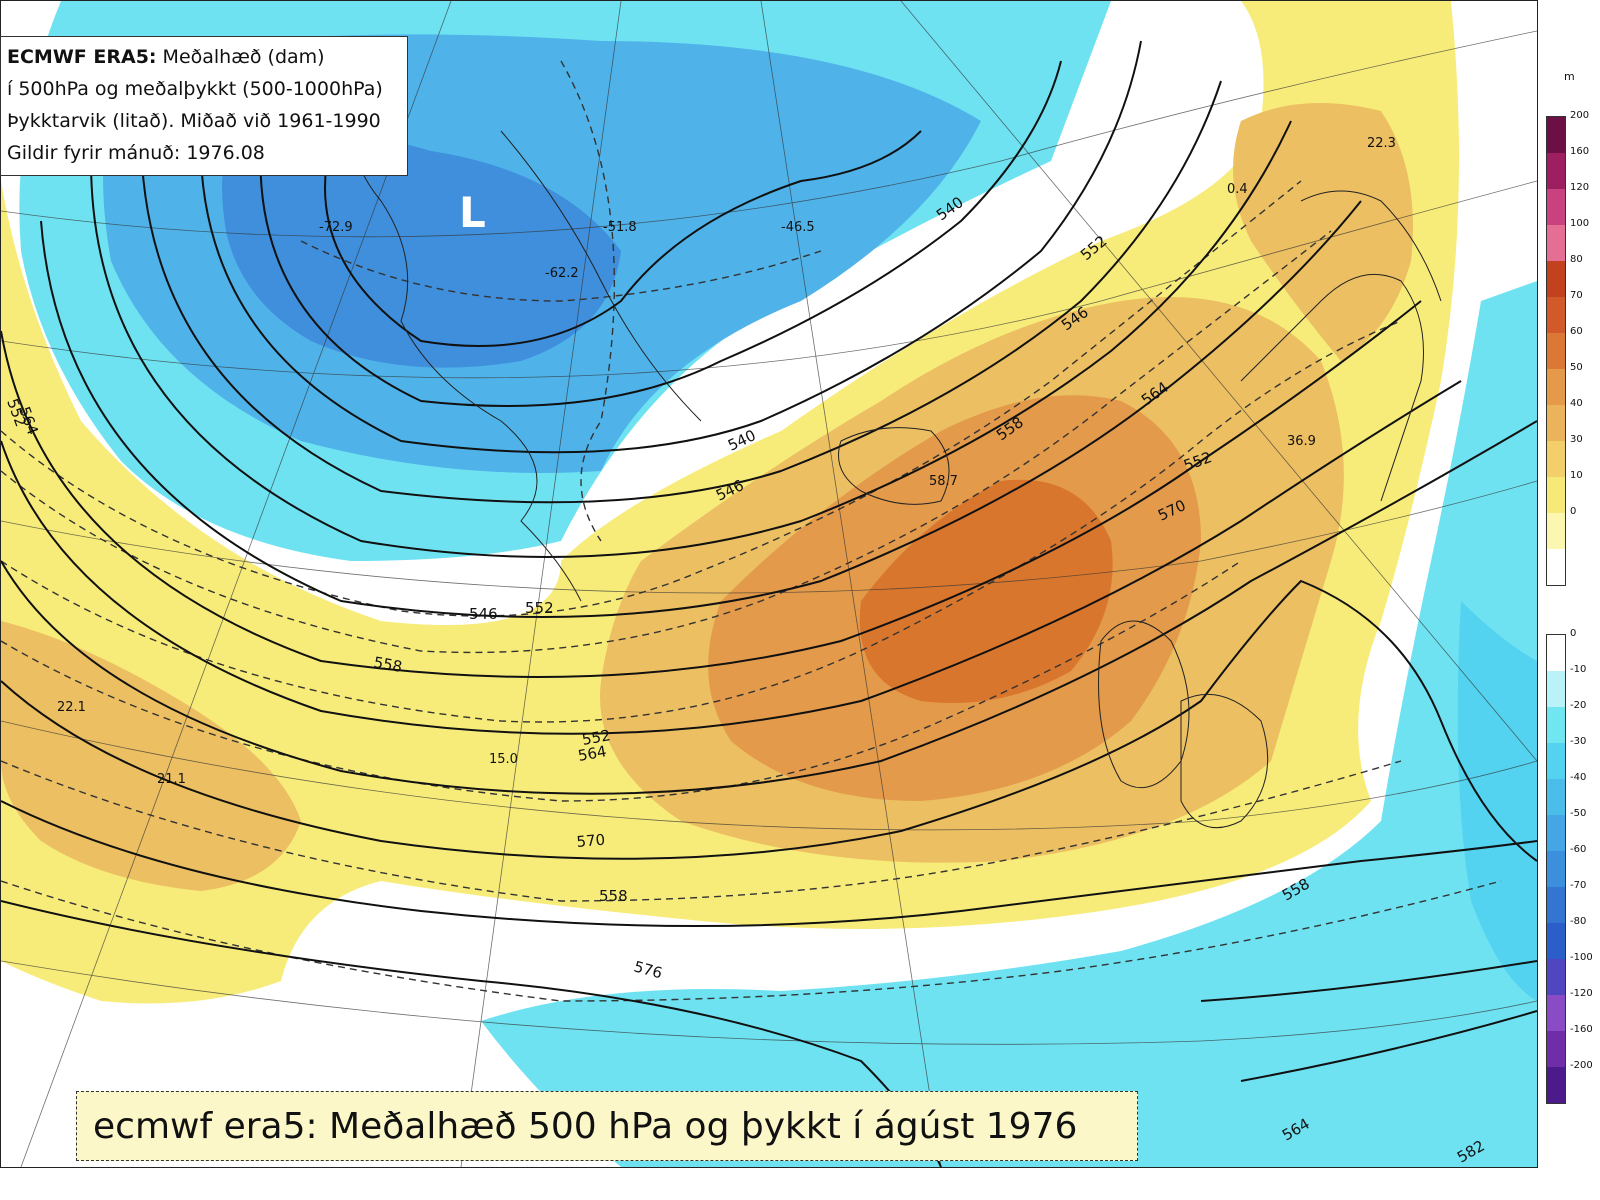 The image size is (1600, 1200). I want to click on legend-tick-label: -60, so click(1578, 849).